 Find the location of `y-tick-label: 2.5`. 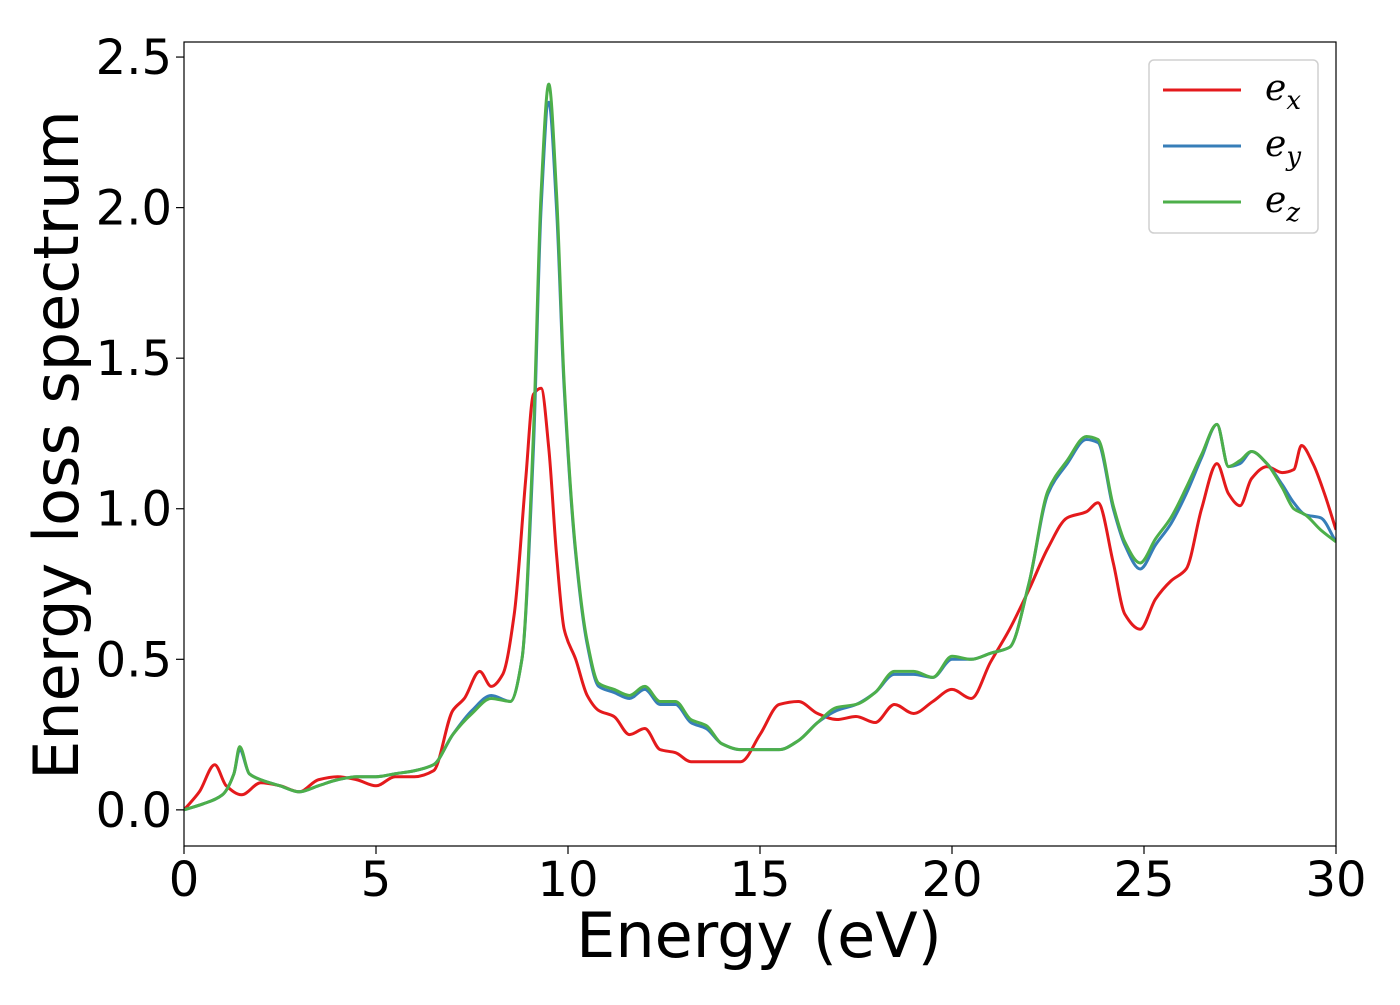

y-tick-label: 2.5 is located at coordinates (134, 58).